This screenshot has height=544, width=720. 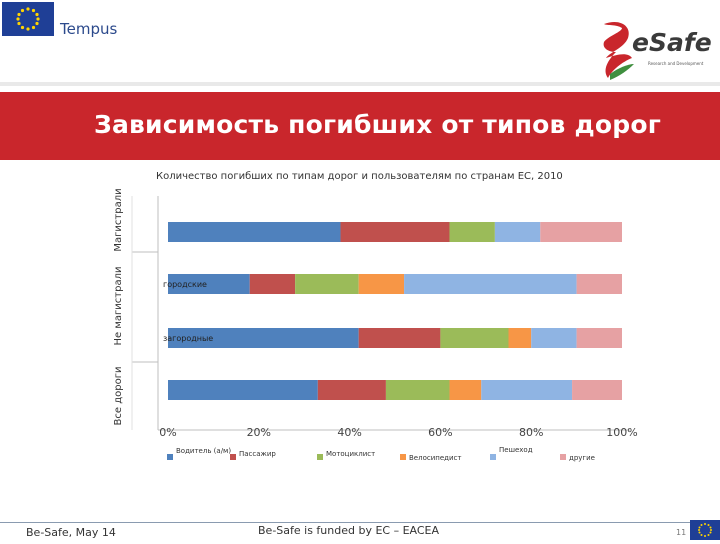 What do you see at coordinates (621, 432) in the screenshot?
I see `x-tick-label: 100%` at bounding box center [621, 432].